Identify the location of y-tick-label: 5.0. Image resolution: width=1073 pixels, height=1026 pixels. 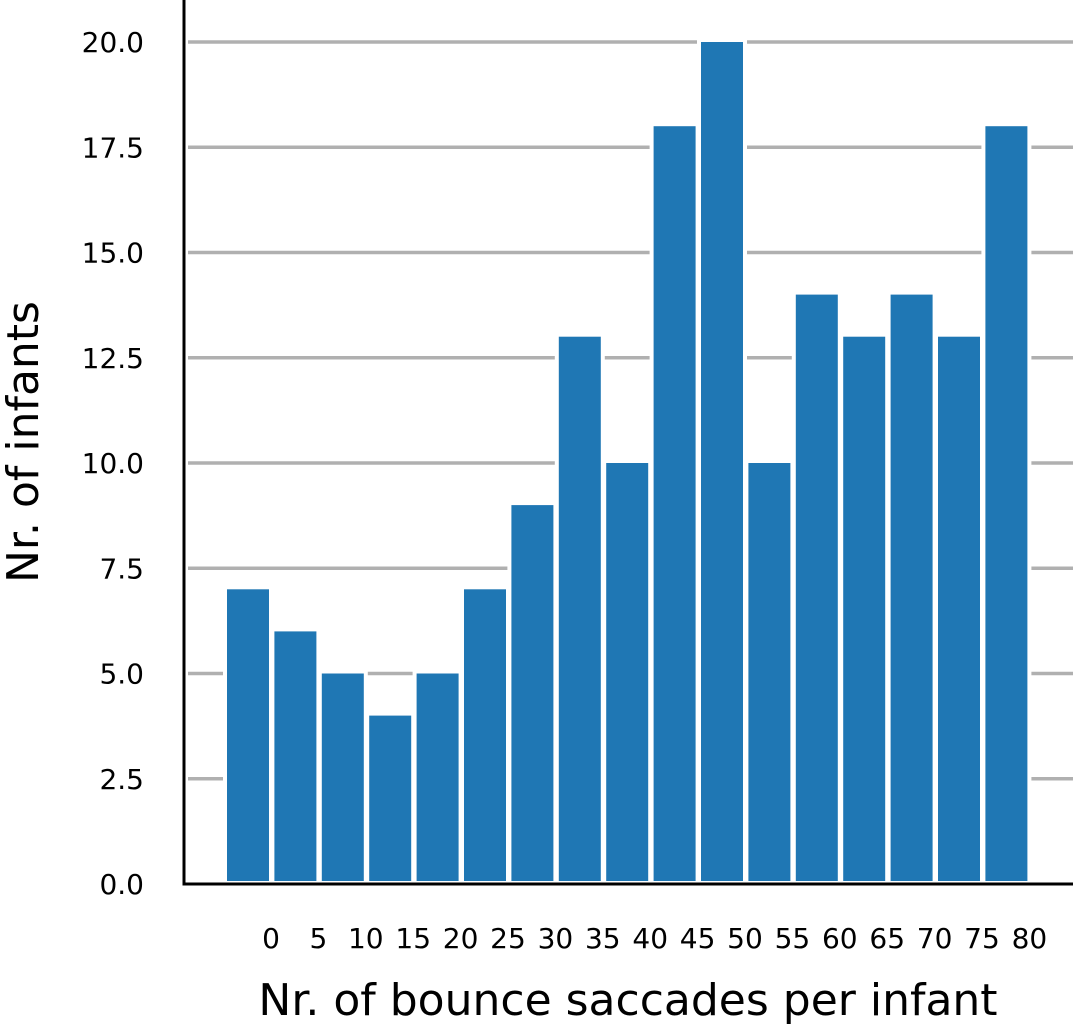
(121, 674).